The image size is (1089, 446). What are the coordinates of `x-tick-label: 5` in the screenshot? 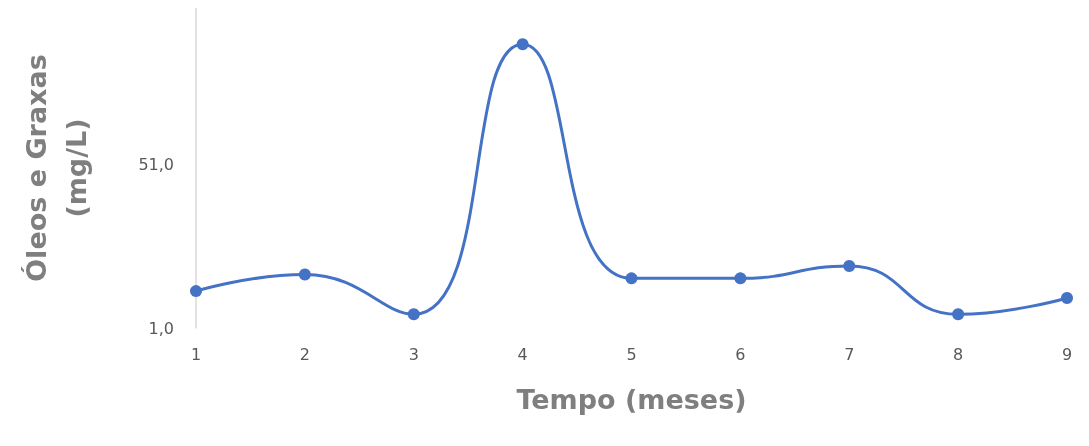 It's located at (631, 354).